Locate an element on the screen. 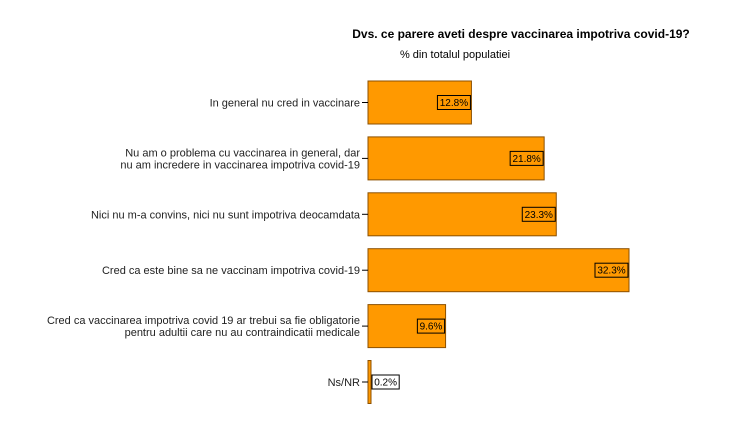 Image resolution: width=752 pixels, height=431 pixels. data-label-0: 12.8% is located at coordinates (454, 103).